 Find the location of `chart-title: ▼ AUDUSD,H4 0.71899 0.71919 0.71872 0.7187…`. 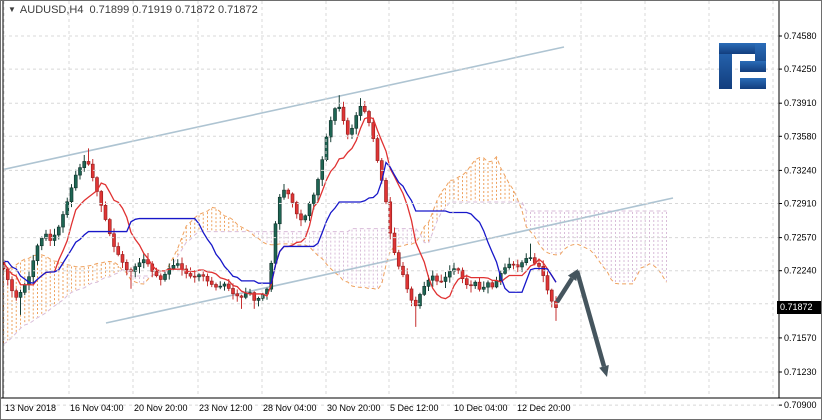

chart-title: ▼ AUDUSD,H4 0.71899 0.71919 0.71872 0.7187… is located at coordinates (133, 10).